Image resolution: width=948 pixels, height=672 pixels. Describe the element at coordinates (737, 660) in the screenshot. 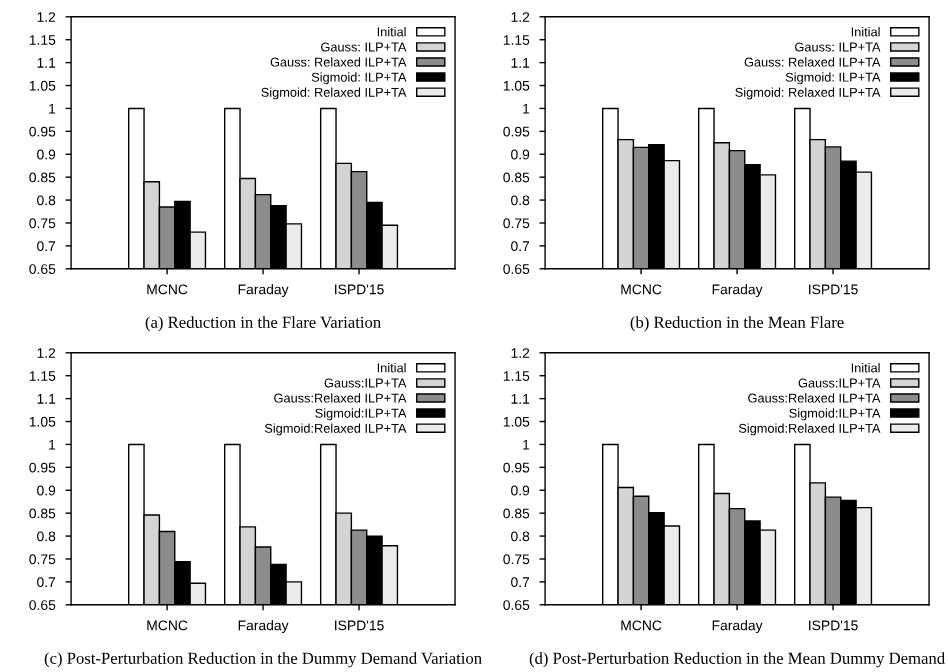

I see `text: (d) Post-Perturbation Reduction in the Mean Dummy Demand` at that location.